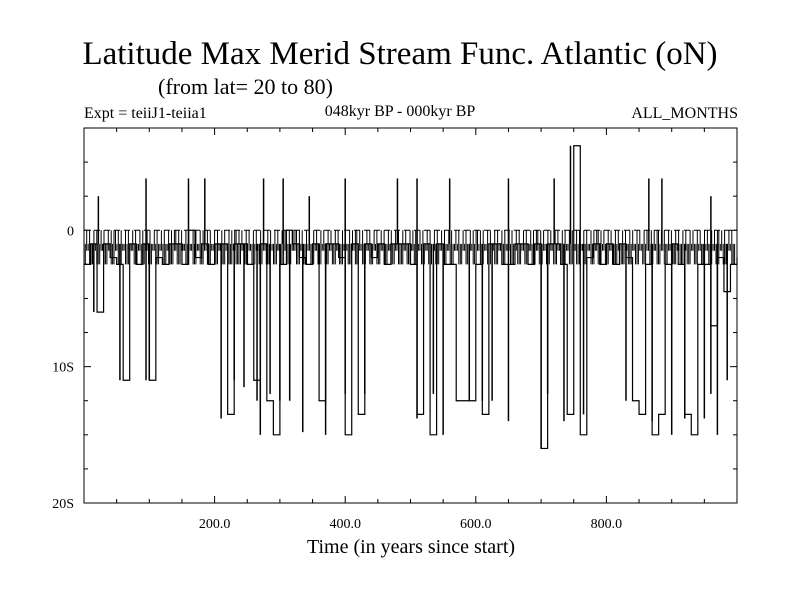 The image size is (800, 600). Describe the element at coordinates (410, 247) in the screenshot. I see `series-noise` at that location.